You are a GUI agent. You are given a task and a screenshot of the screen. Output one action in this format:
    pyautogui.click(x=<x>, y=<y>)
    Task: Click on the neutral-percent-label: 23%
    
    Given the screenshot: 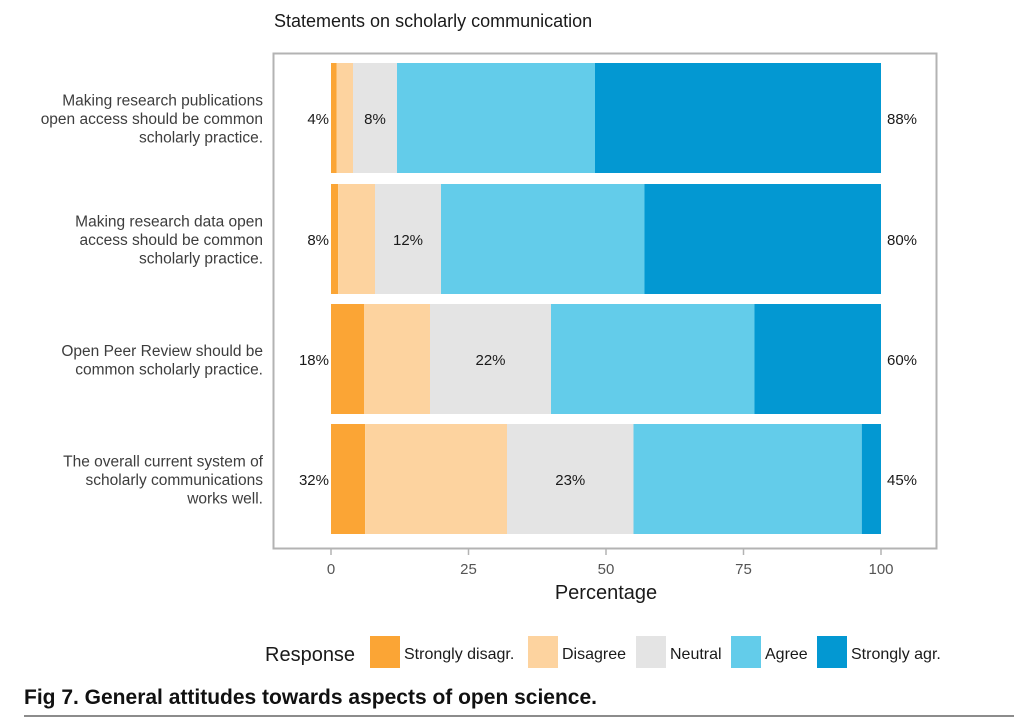 What is the action you would take?
    pyautogui.click(x=570, y=480)
    